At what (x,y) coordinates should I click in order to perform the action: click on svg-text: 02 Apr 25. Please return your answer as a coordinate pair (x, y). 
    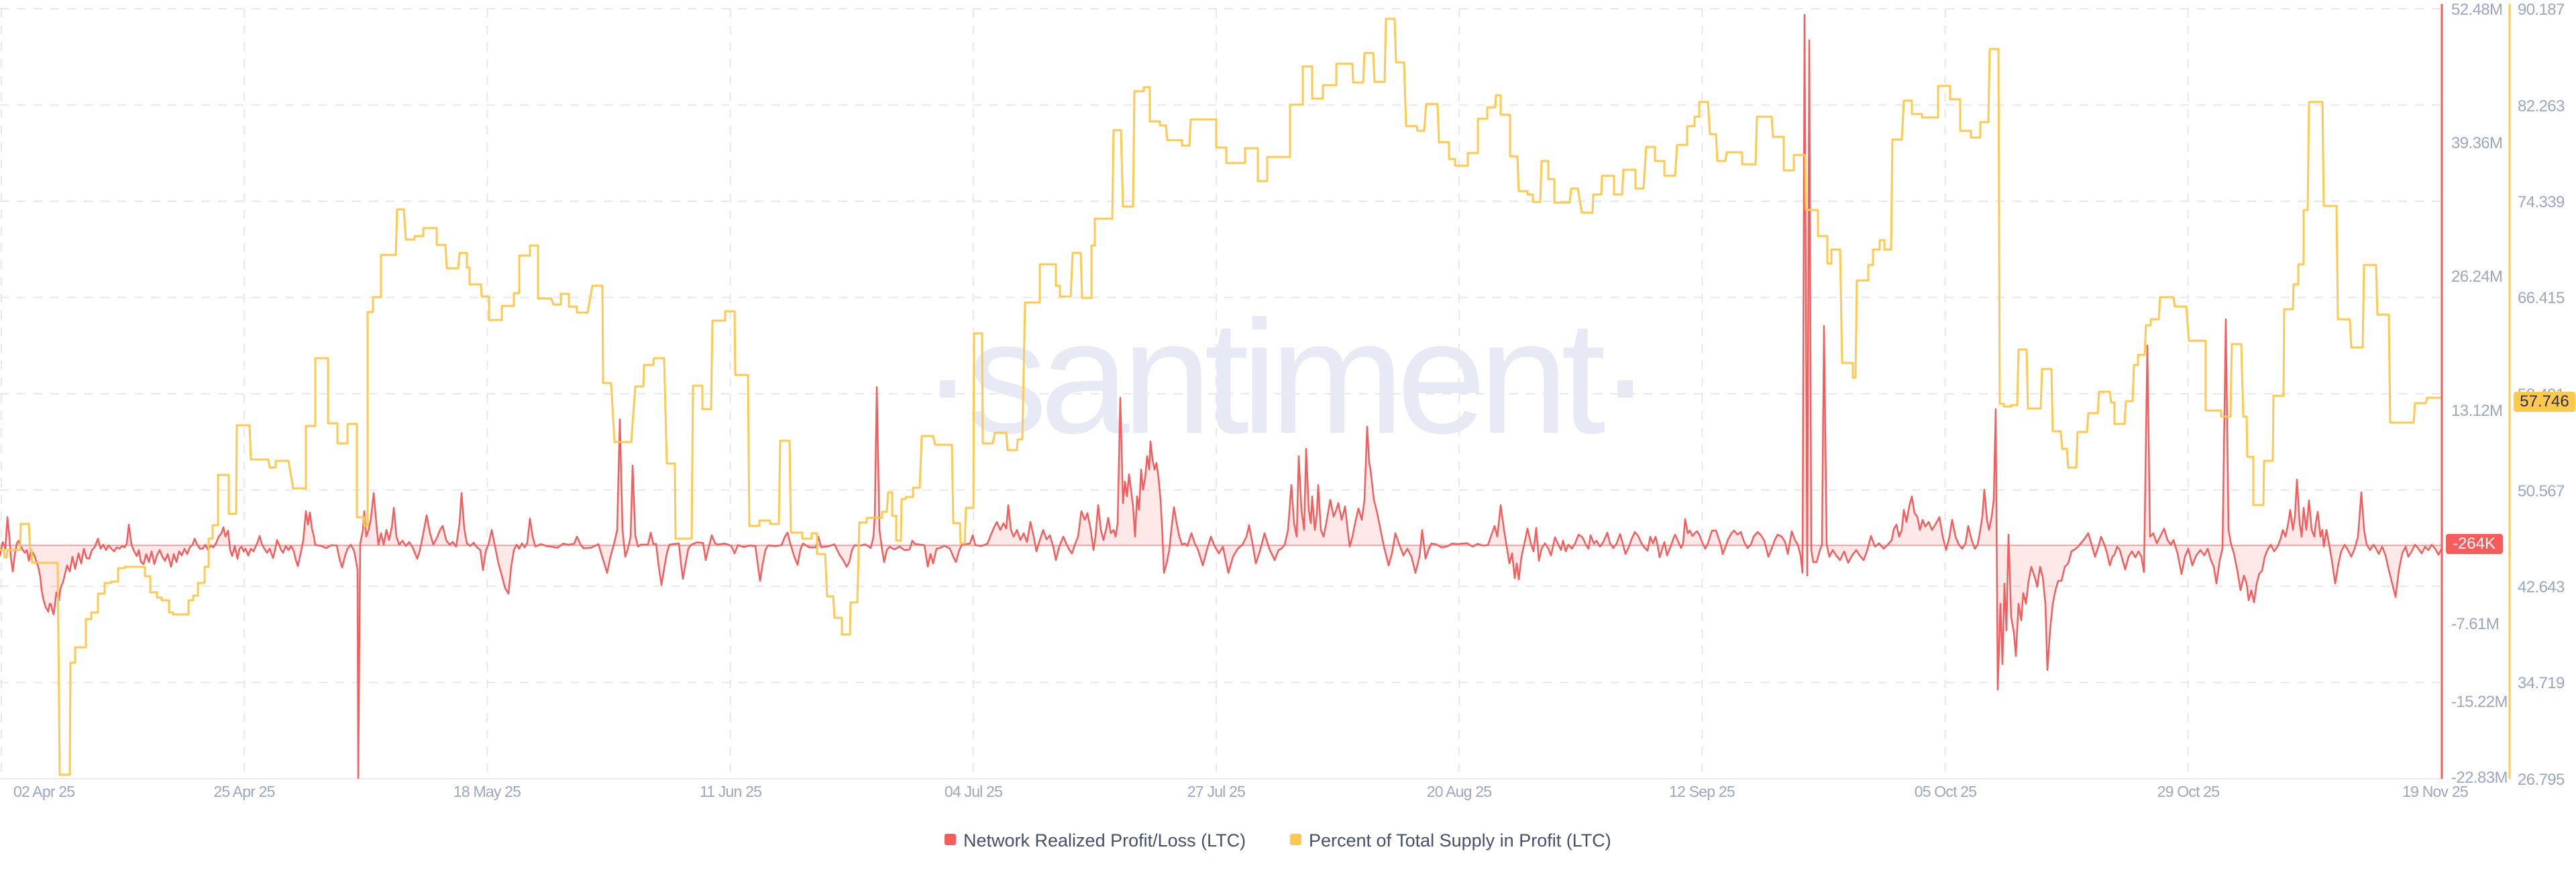
    Looking at the image, I should click on (43, 791).